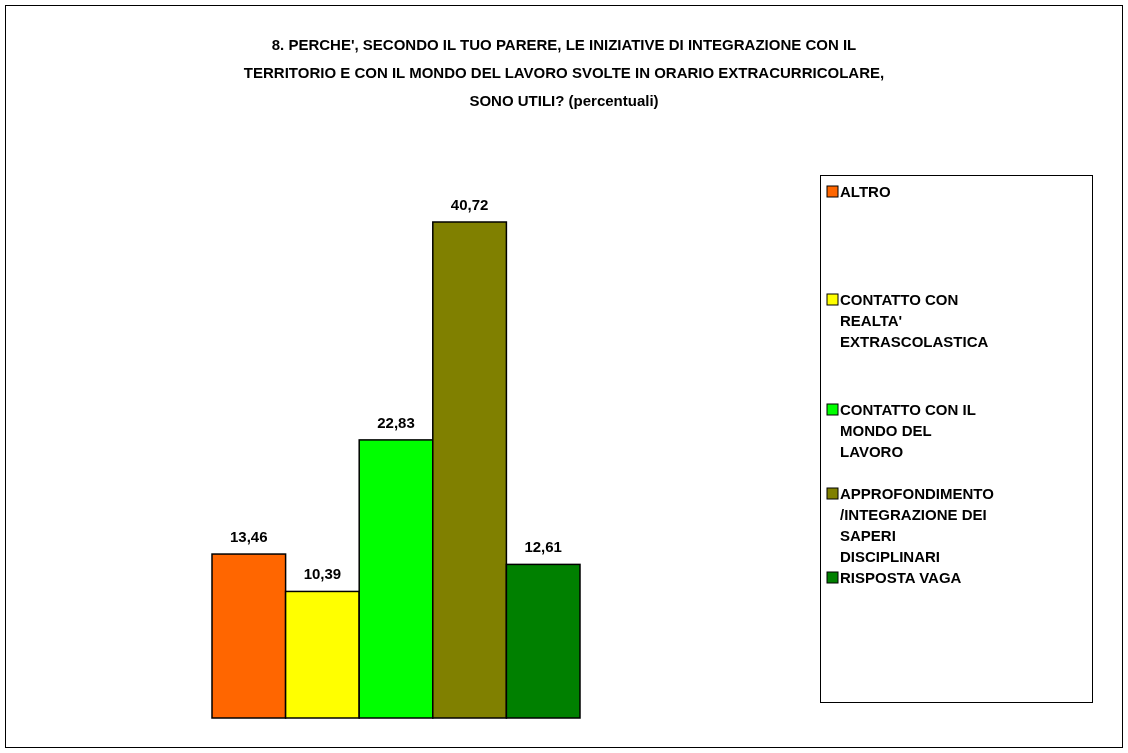  What do you see at coordinates (543, 547) in the screenshot?
I see `data-label: 12,61` at bounding box center [543, 547].